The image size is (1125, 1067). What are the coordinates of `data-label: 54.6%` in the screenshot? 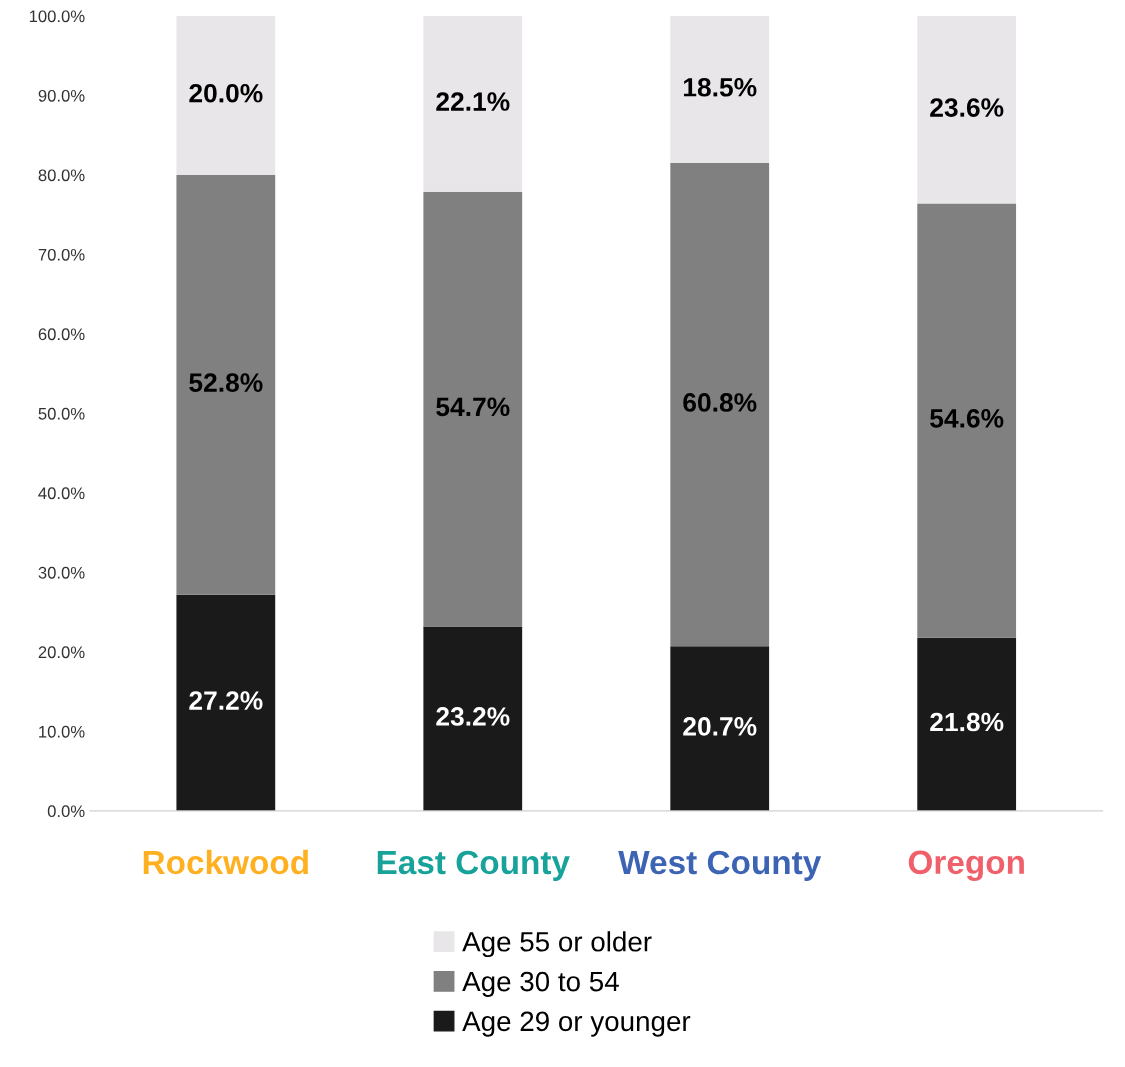 It's located at (967, 418).